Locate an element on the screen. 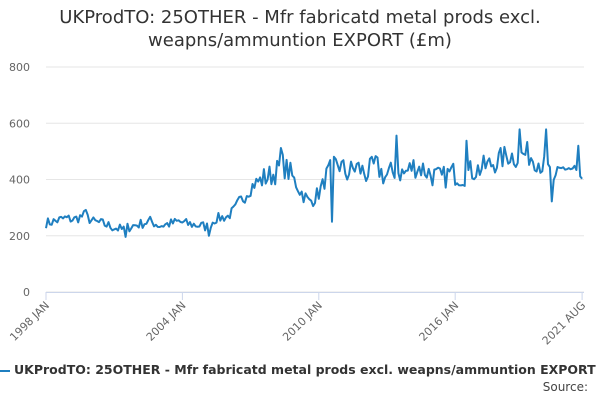 This screenshot has width=600, height=400. x-axis: 1998 JAN 2004 JAN 2010 JAN 2016 JAN 2021 AUG is located at coordinates (297, 319).